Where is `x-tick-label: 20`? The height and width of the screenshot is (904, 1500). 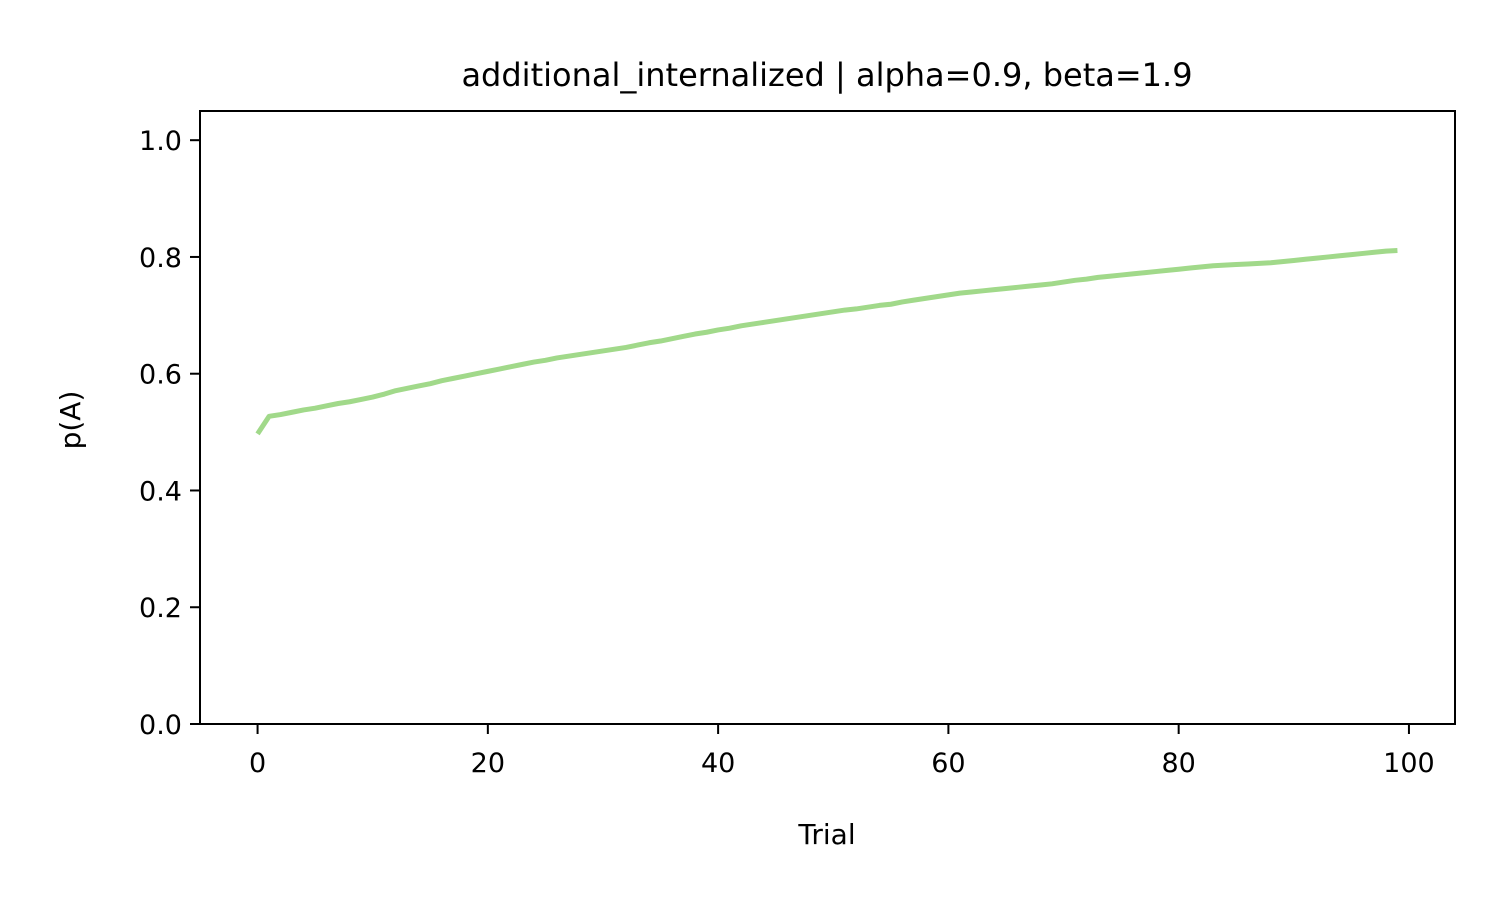
x-tick-label: 20 is located at coordinates (488, 763).